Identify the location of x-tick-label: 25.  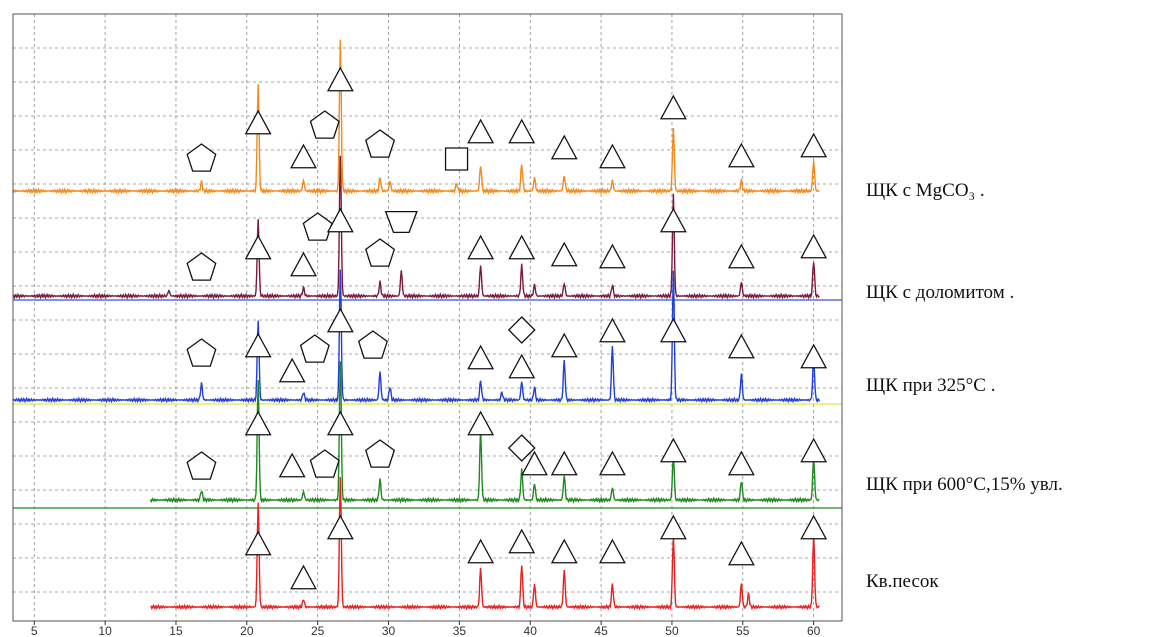
(318, 630).